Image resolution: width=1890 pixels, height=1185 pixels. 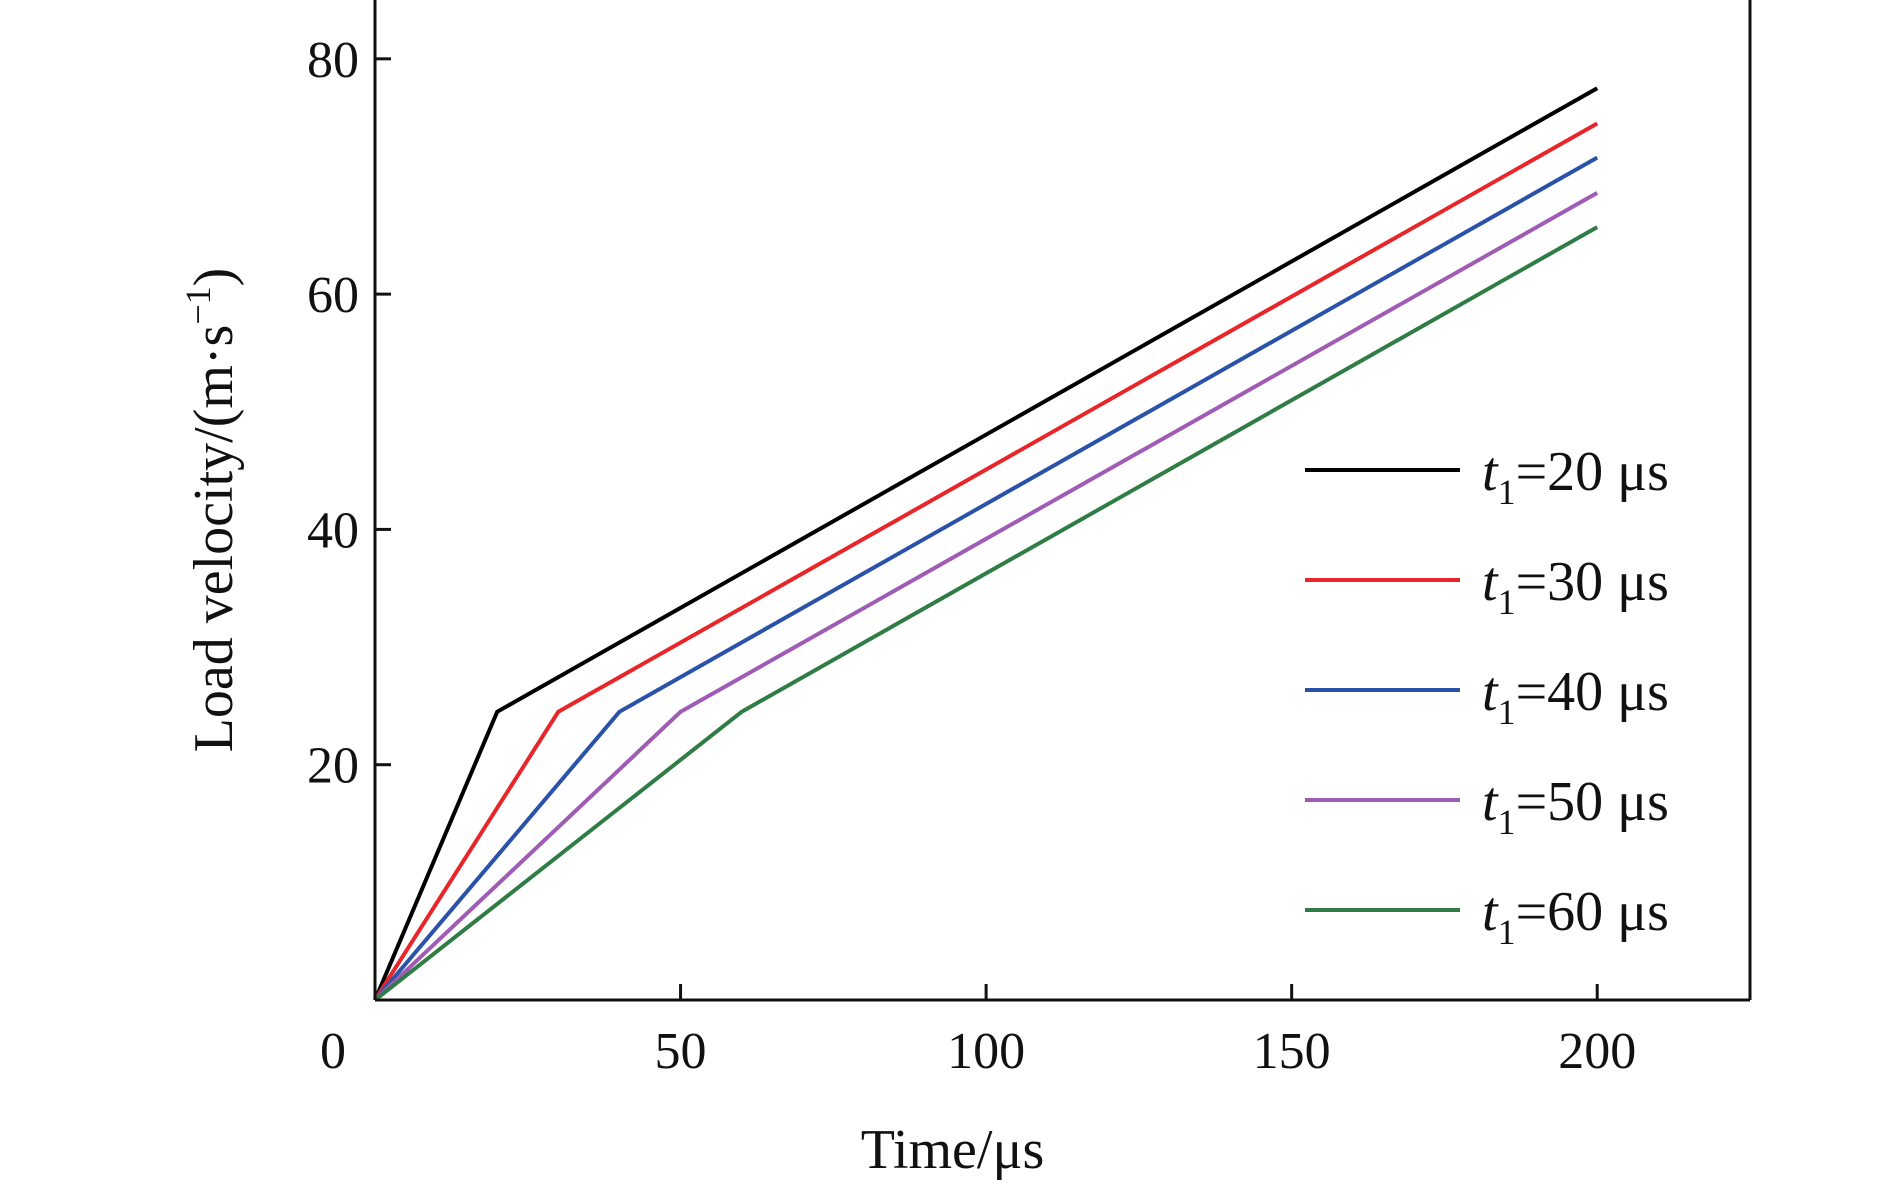 I want to click on x-axis-title: Time/μs, so click(x=953, y=1150).